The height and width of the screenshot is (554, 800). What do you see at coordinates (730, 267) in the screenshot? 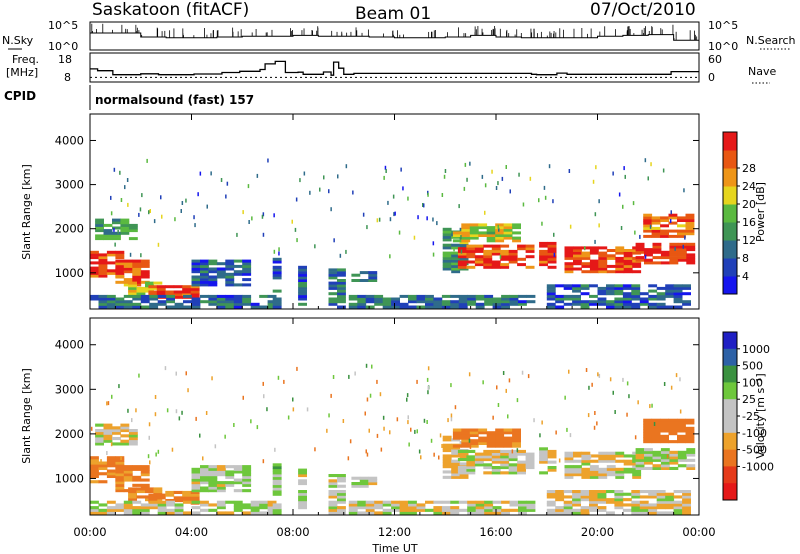
I see `power-colorbar-color-swatch` at bounding box center [730, 267].